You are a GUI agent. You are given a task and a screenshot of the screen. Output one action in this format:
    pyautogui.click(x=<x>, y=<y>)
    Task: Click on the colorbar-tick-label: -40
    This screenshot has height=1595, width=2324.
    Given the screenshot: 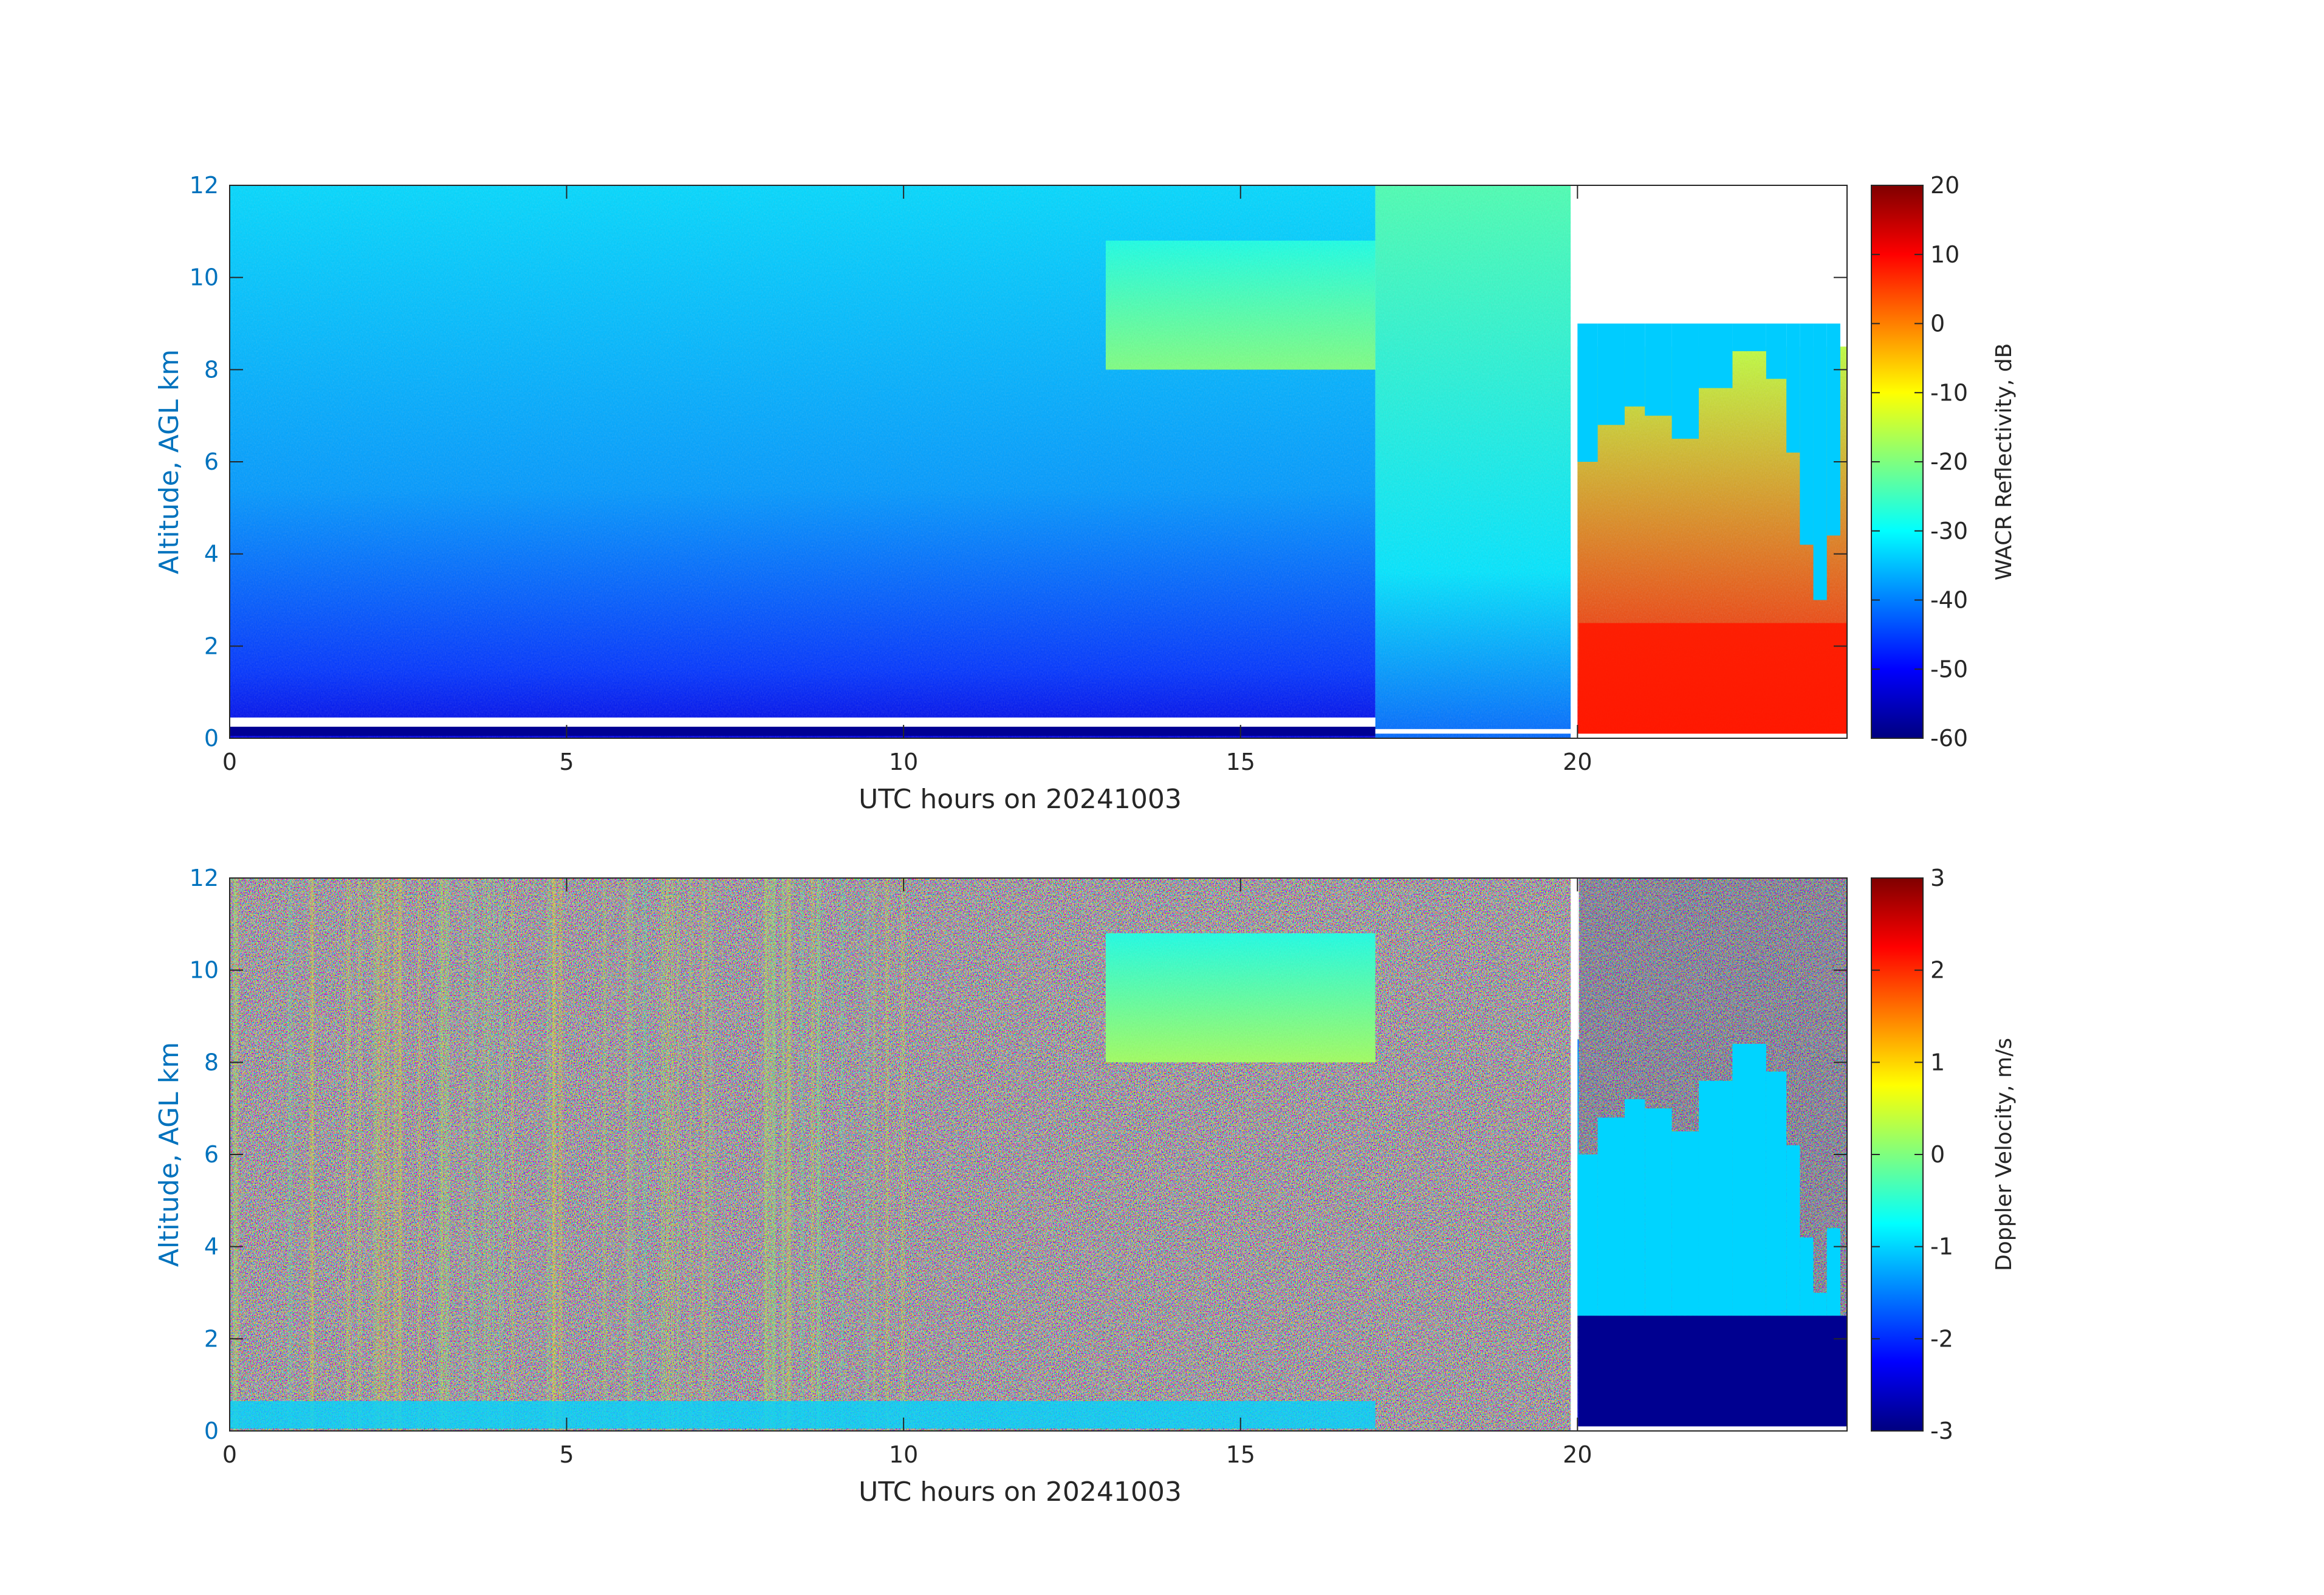 What is the action you would take?
    pyautogui.click(x=1949, y=600)
    